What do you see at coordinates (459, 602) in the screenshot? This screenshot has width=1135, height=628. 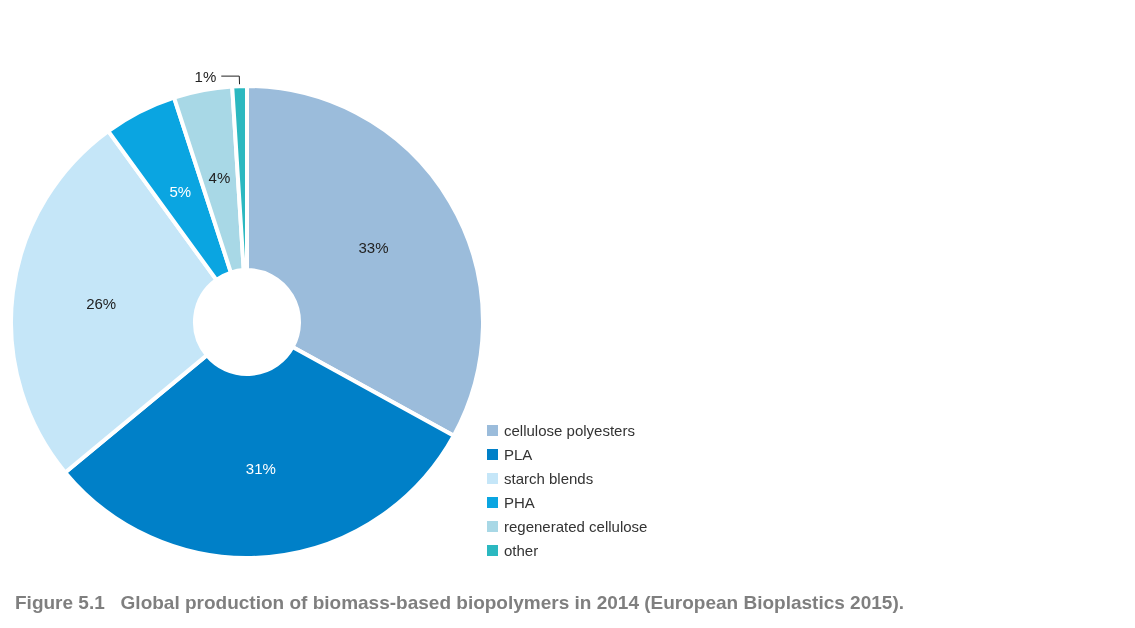 I see `text: Figure 5.1 Global production of biomass-based biopolymers in 2014 (European Bioplastics 2015).` at bounding box center [459, 602].